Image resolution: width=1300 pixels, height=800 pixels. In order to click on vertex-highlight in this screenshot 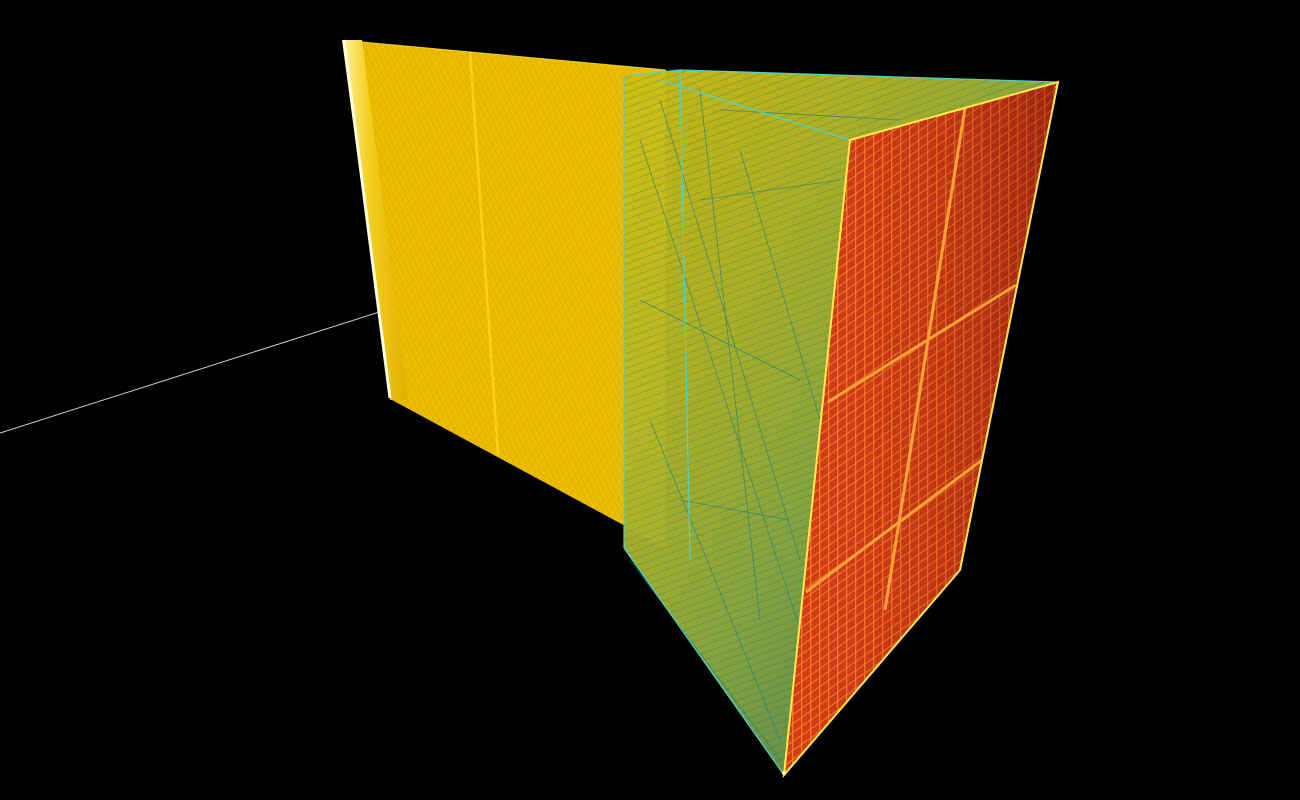, I will do `click(784, 773)`.